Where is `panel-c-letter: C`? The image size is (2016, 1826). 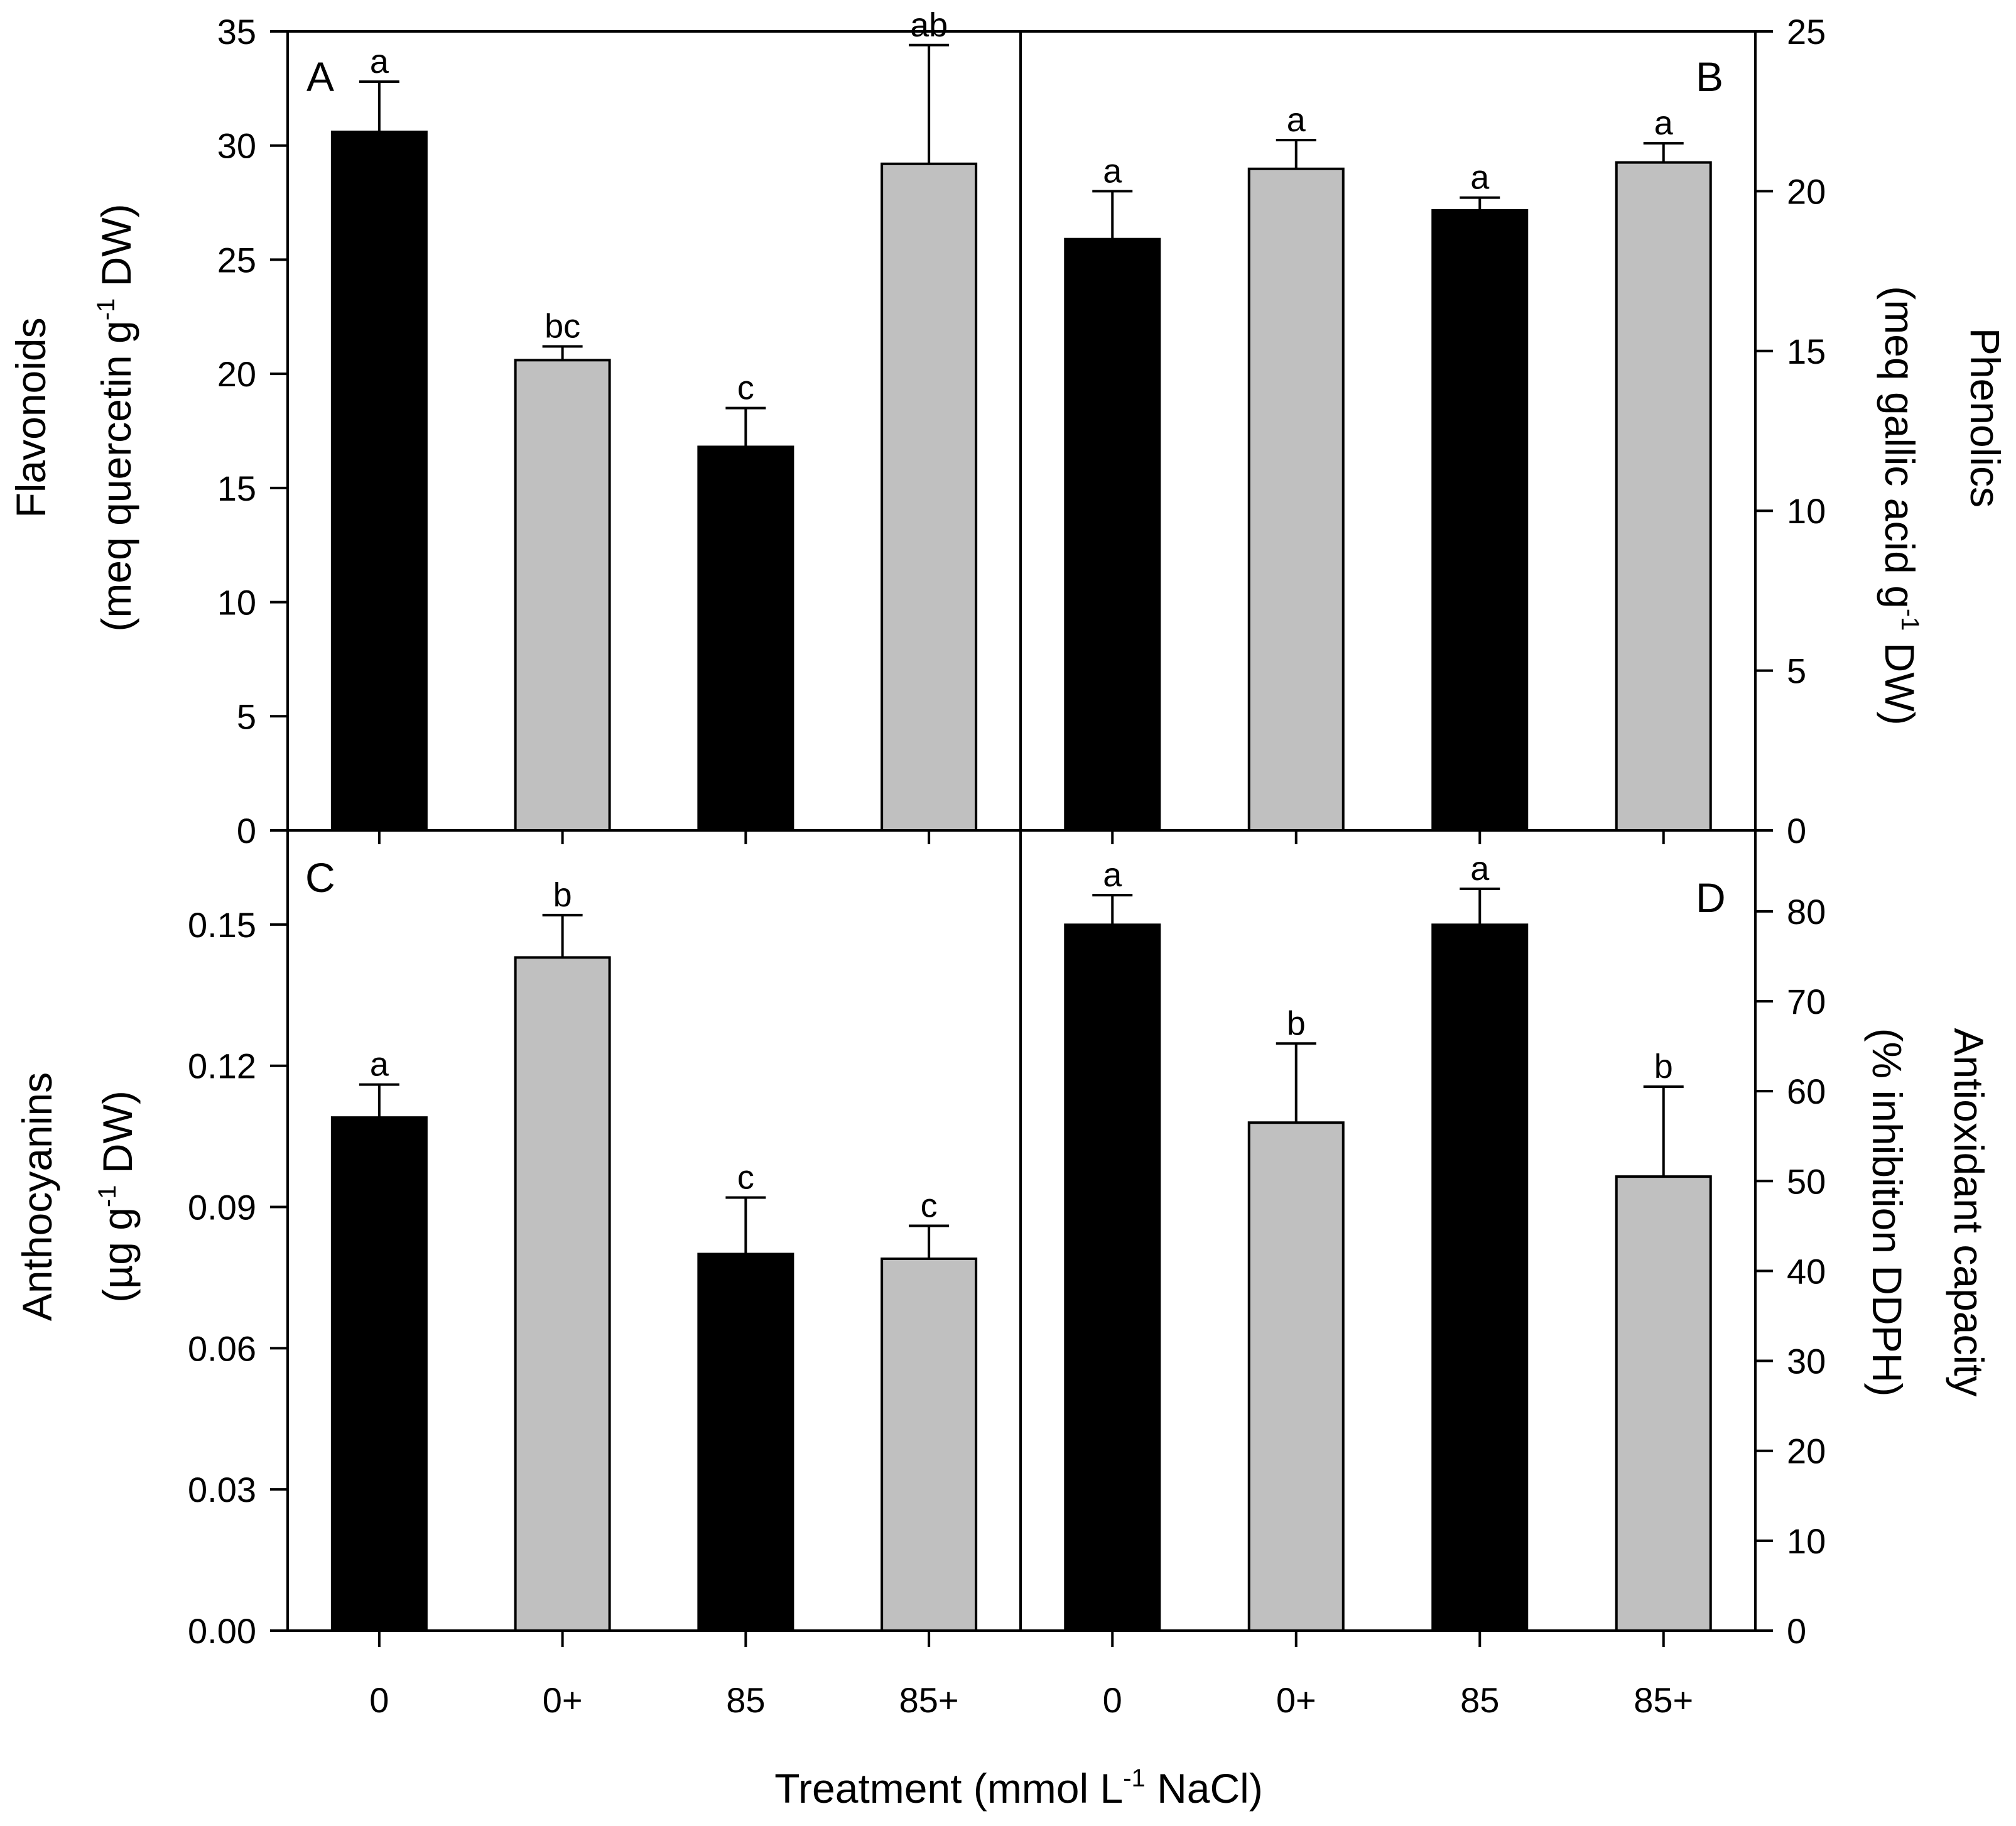
panel-c-letter: C is located at coordinates (320, 877).